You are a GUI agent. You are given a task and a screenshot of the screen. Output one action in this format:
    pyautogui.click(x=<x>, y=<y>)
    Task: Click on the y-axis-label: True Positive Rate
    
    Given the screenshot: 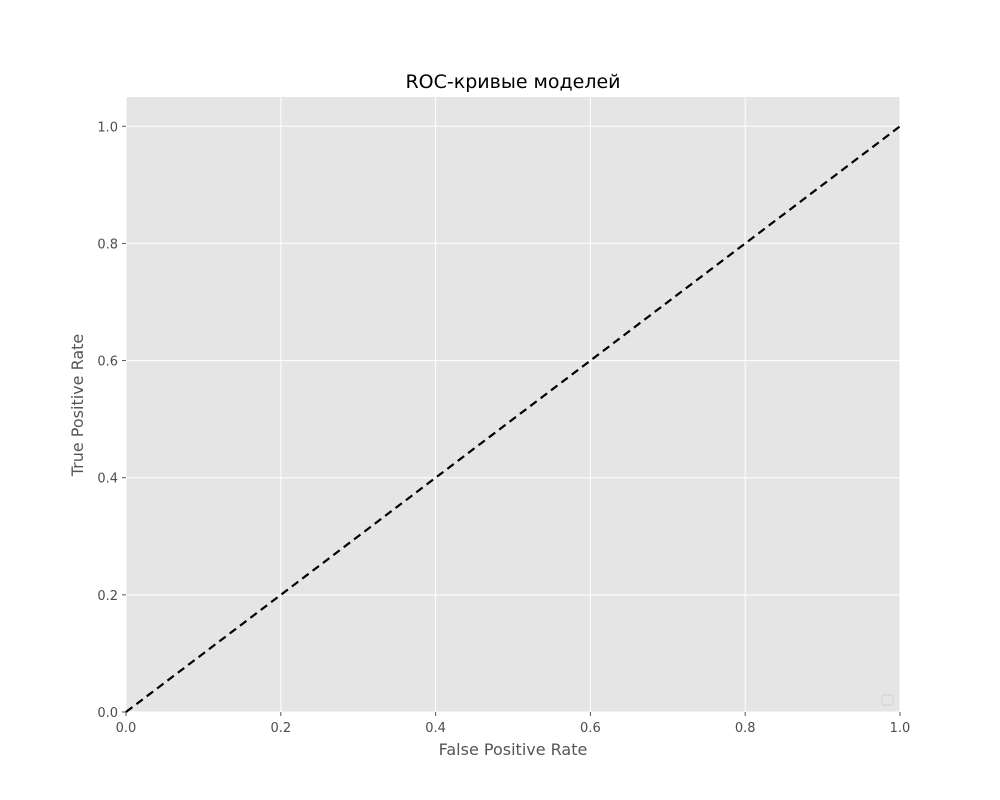 What is the action you would take?
    pyautogui.click(x=77, y=406)
    